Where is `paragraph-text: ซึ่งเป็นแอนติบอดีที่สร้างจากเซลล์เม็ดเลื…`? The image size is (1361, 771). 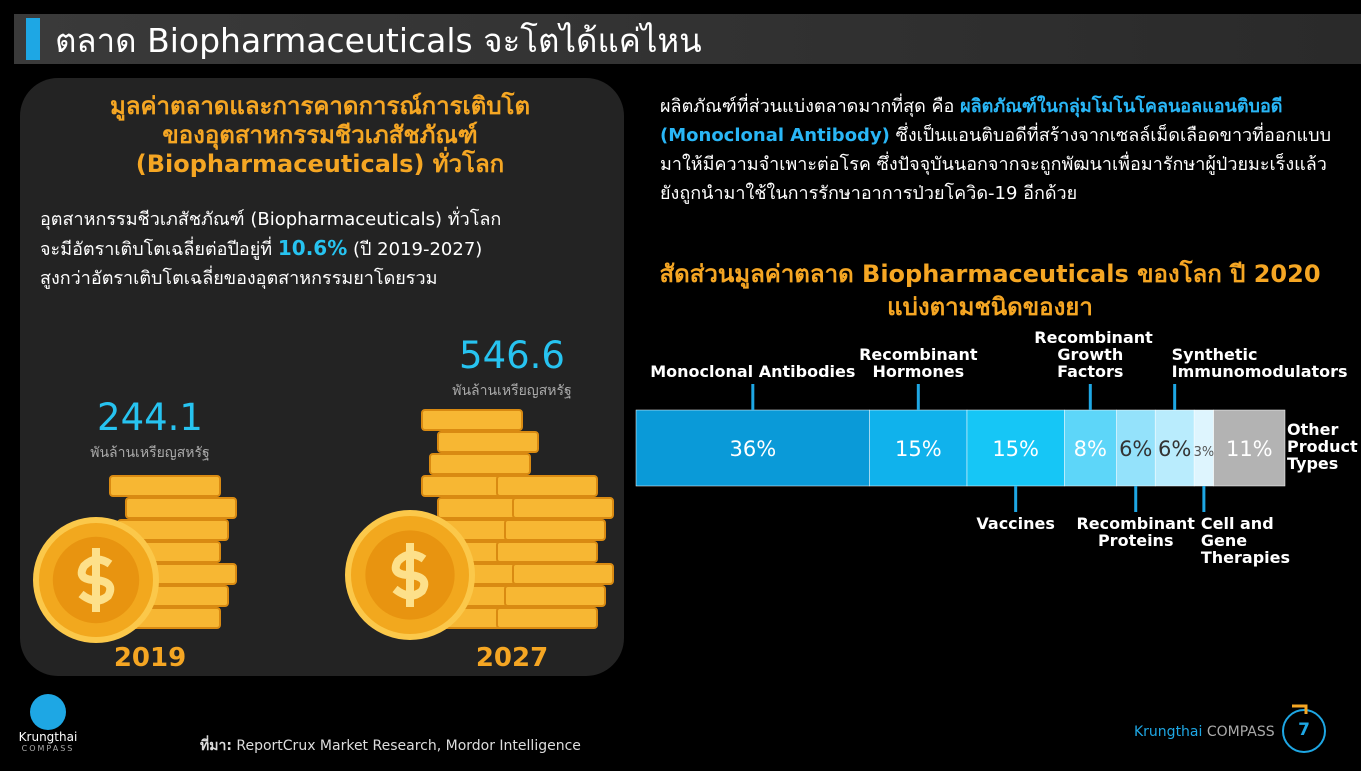 paragraph-text: ซึ่งเป็นแอนติบอดีที่สร้างจากเซลล์เม็ดเลื… is located at coordinates (996, 164).